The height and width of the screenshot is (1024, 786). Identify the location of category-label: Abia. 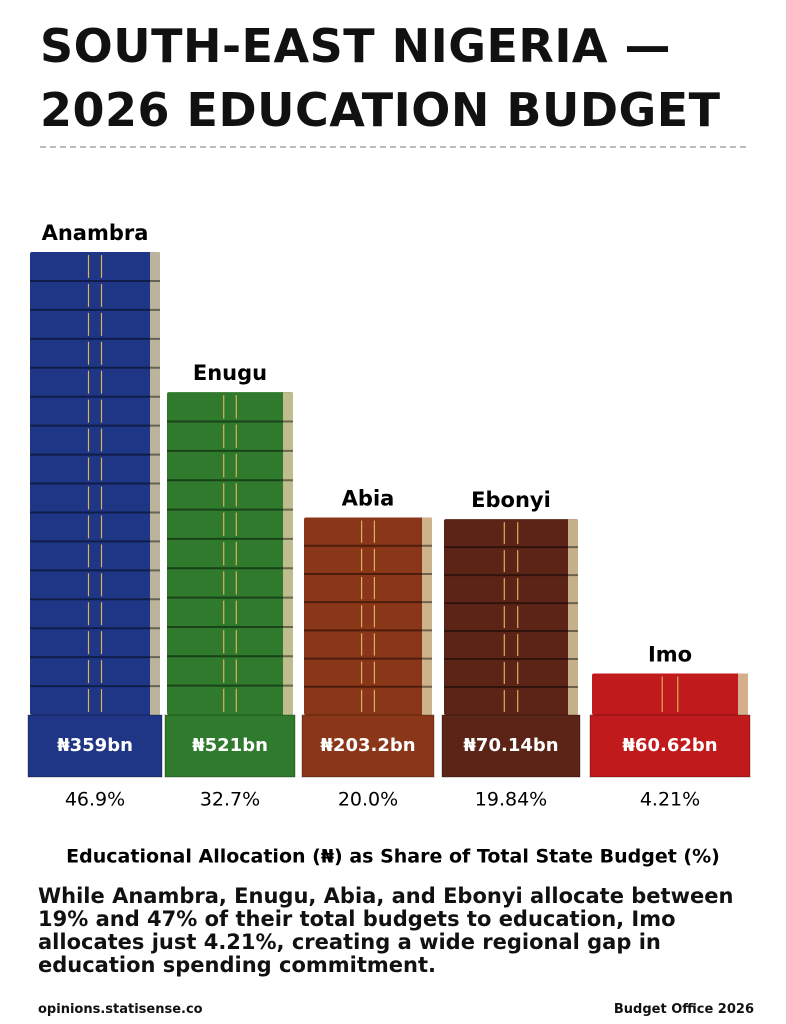
(368, 499).